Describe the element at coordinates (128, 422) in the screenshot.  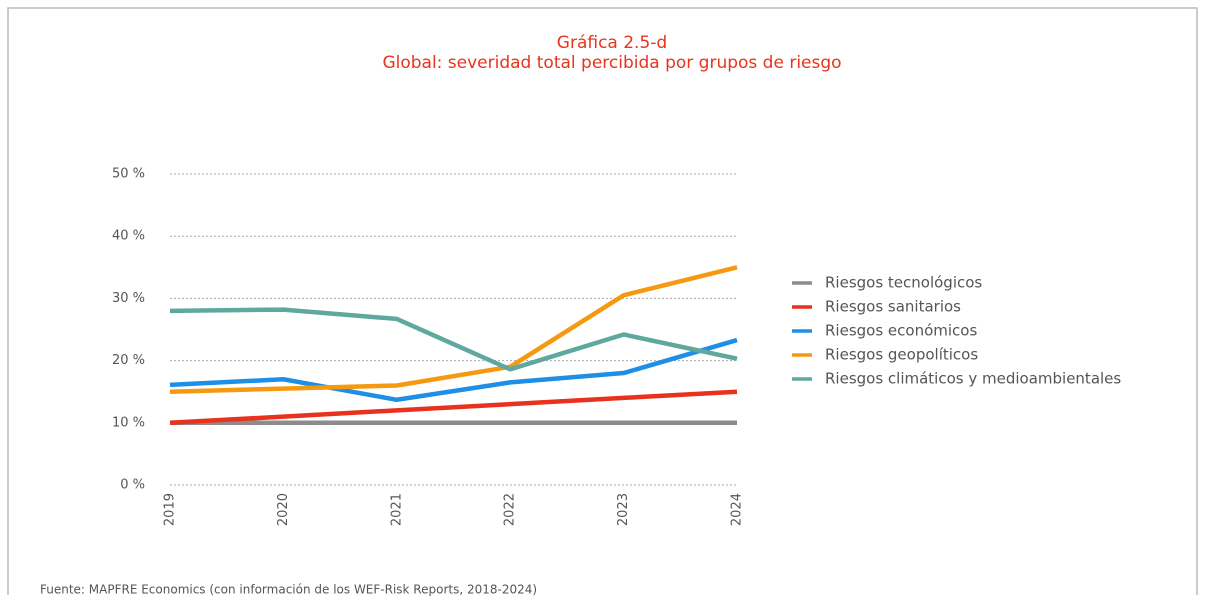
I see `y-tick-label: 10 %` at that location.